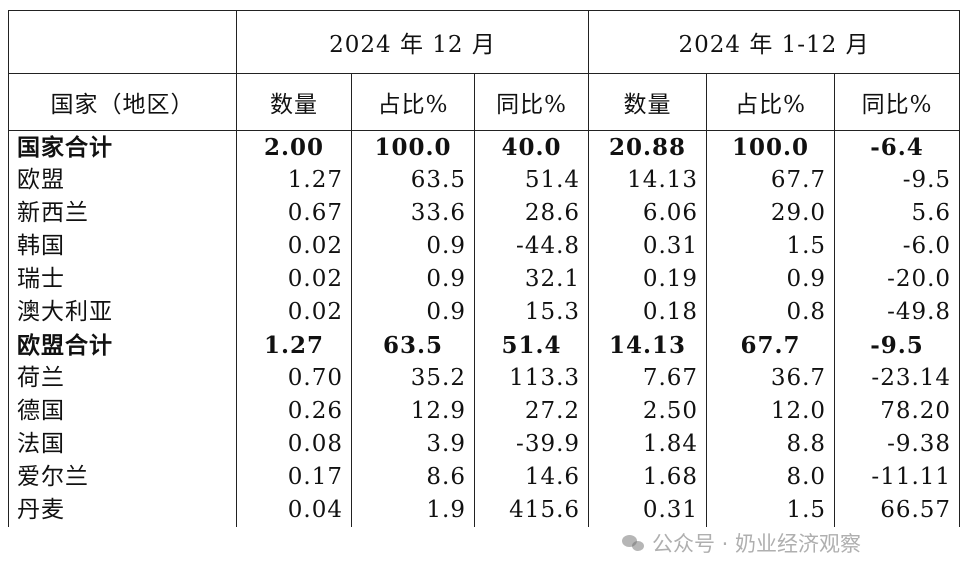 Image resolution: width=965 pixels, height=585 pixels. Describe the element at coordinates (531, 378) in the screenshot. I see `cell-yoy: 113.3` at that location.